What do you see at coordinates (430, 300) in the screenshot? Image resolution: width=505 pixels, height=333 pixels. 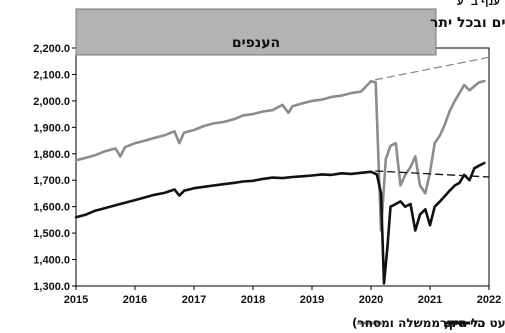 I see `x-tick-label: 2021` at bounding box center [430, 300].